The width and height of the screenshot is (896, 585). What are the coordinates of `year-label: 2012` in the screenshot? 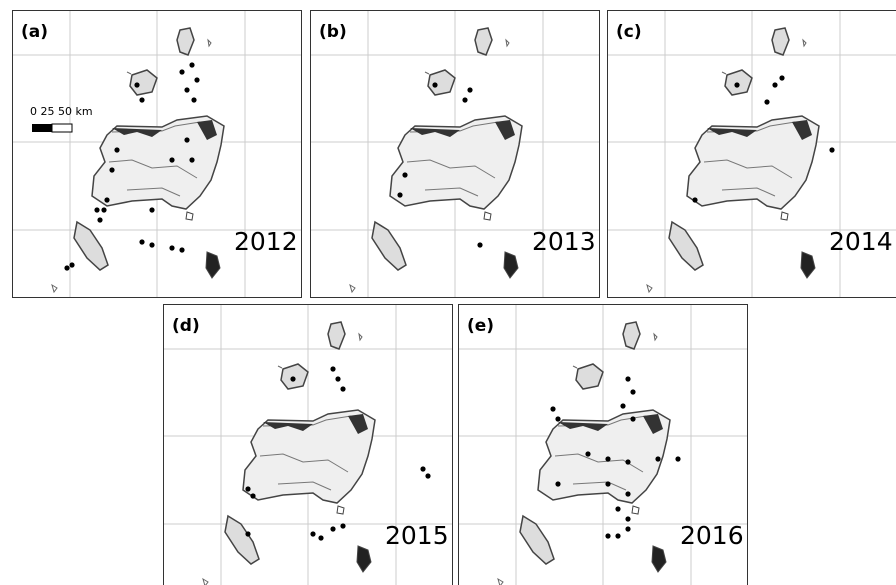 It's located at (266, 241).